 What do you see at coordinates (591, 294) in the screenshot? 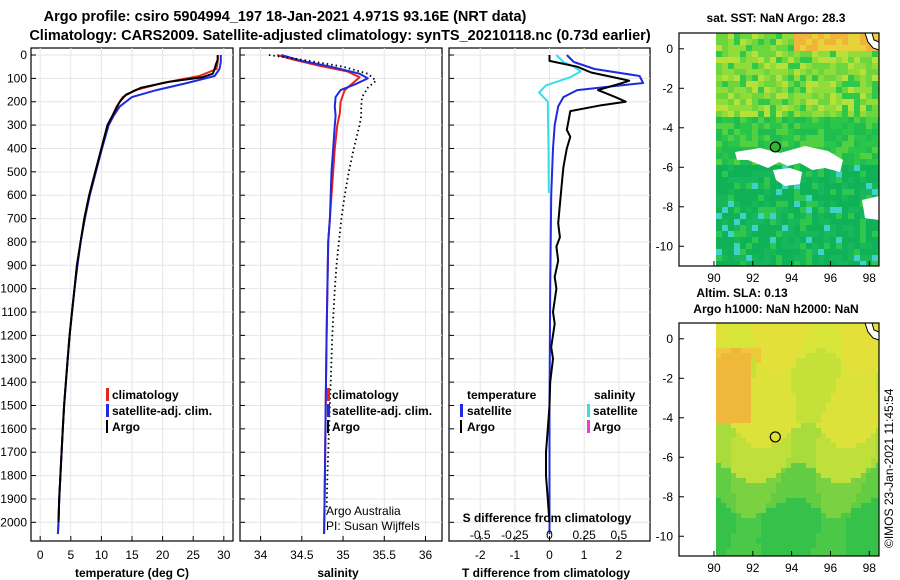
I see `difference-lines` at bounding box center [591, 294].